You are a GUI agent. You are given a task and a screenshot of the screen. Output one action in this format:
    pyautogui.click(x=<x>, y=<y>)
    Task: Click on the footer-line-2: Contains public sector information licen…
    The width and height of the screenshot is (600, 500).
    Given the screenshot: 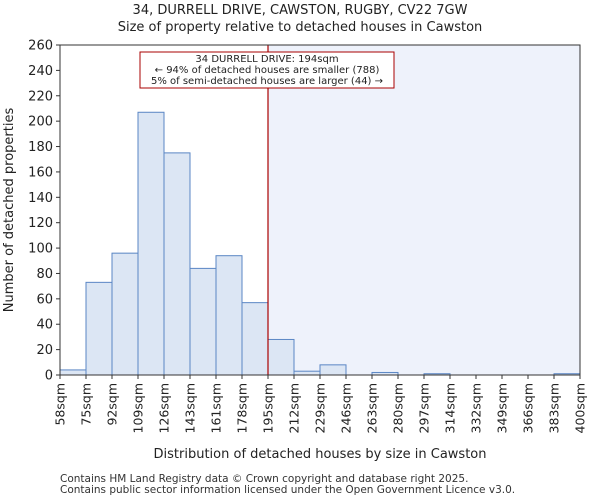 What is the action you would take?
    pyautogui.click(x=288, y=490)
    